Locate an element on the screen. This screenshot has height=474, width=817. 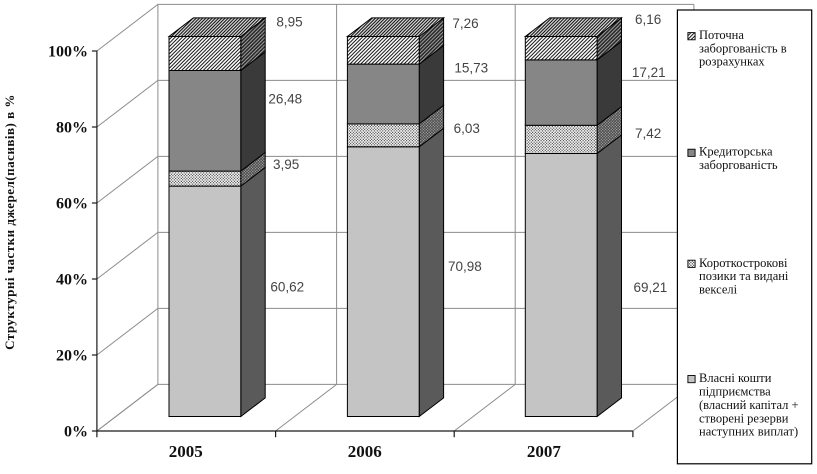
svg-text: 15,73 is located at coordinates (471, 68).